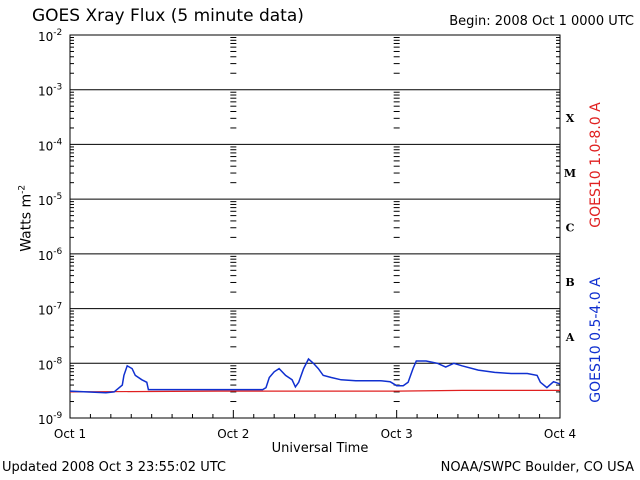  What do you see at coordinates (570, 118) in the screenshot?
I see `flare-class-label: X` at bounding box center [570, 118].